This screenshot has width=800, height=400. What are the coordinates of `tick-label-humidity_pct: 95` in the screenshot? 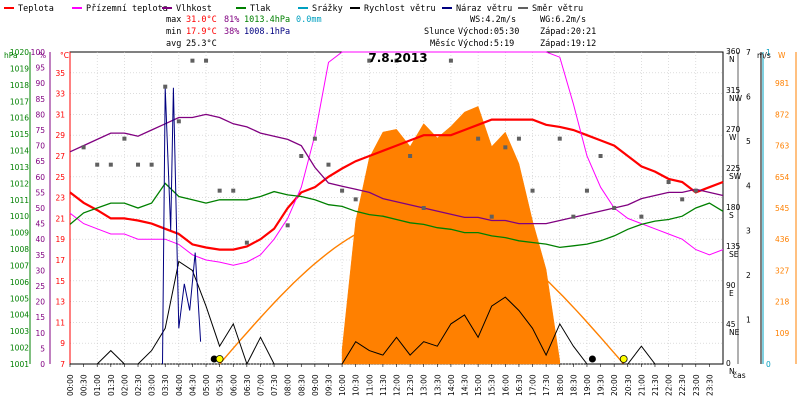 It's located at (40, 68).